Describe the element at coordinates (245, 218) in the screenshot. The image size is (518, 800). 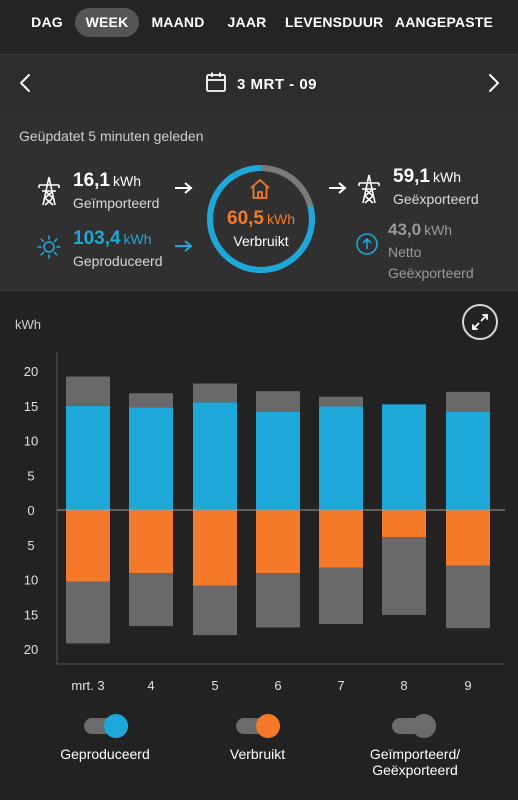
I see `consumed-value: 60,5` at that location.